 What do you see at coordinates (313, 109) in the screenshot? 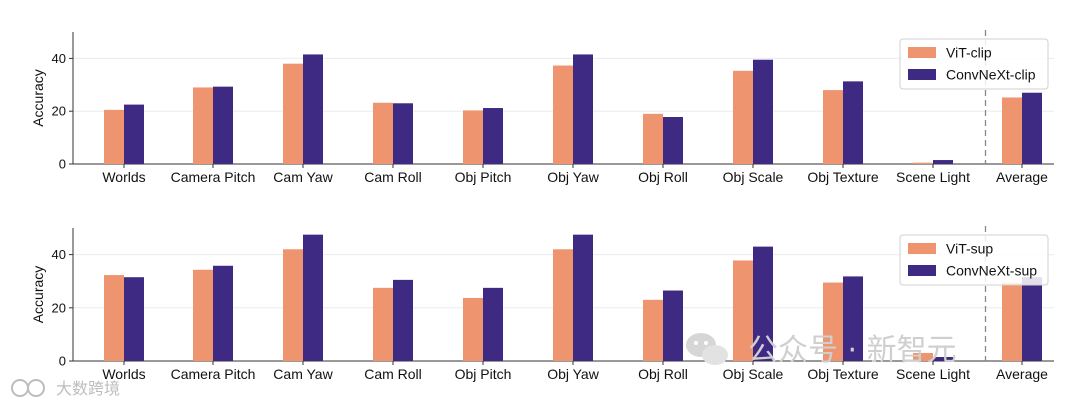
I see `bar-convnext-clip-cam-yaw` at bounding box center [313, 109].